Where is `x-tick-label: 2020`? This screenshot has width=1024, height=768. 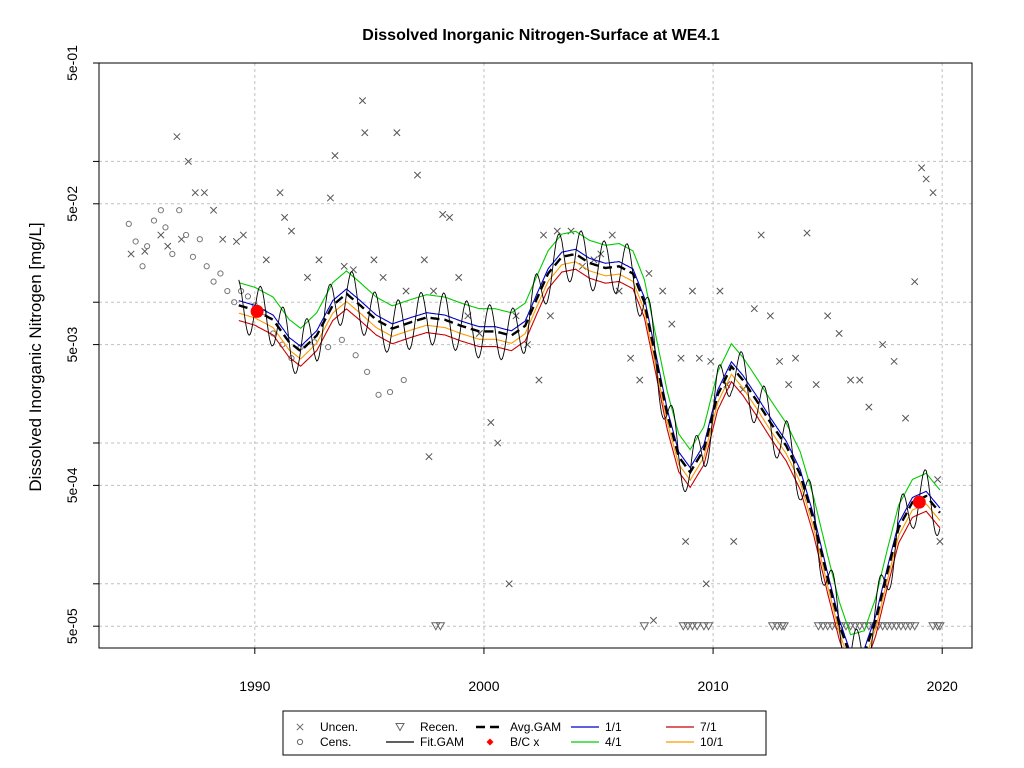 x-tick-label: 2020 is located at coordinates (942, 686).